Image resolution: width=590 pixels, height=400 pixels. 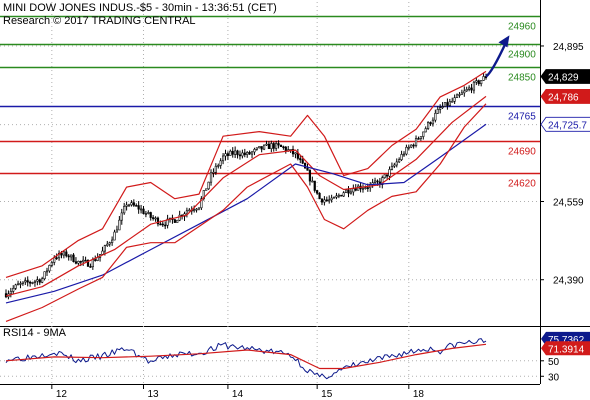 I want to click on level-label: 24690, so click(x=522, y=152).